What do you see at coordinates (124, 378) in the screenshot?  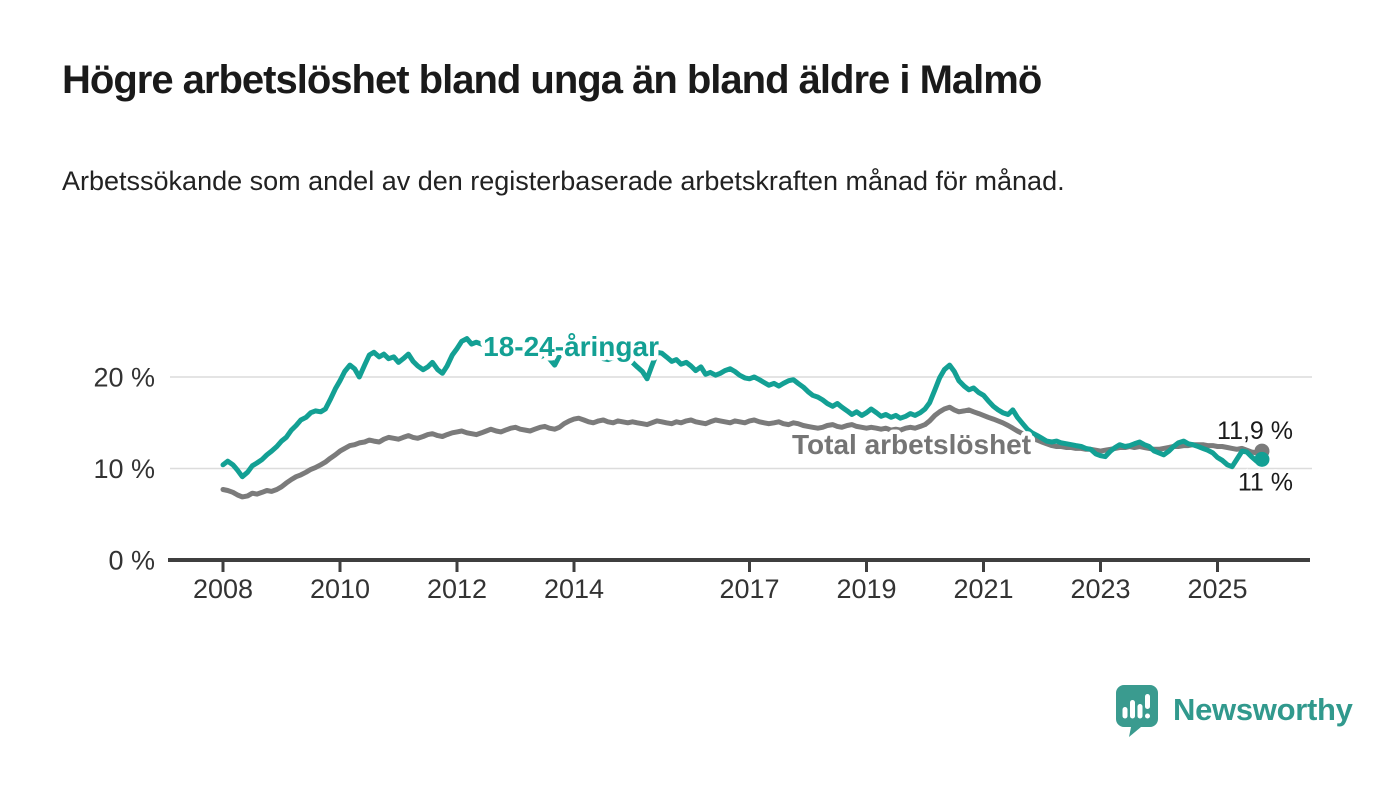 I see `y-tick-label-20: 20 %` at bounding box center [124, 378].